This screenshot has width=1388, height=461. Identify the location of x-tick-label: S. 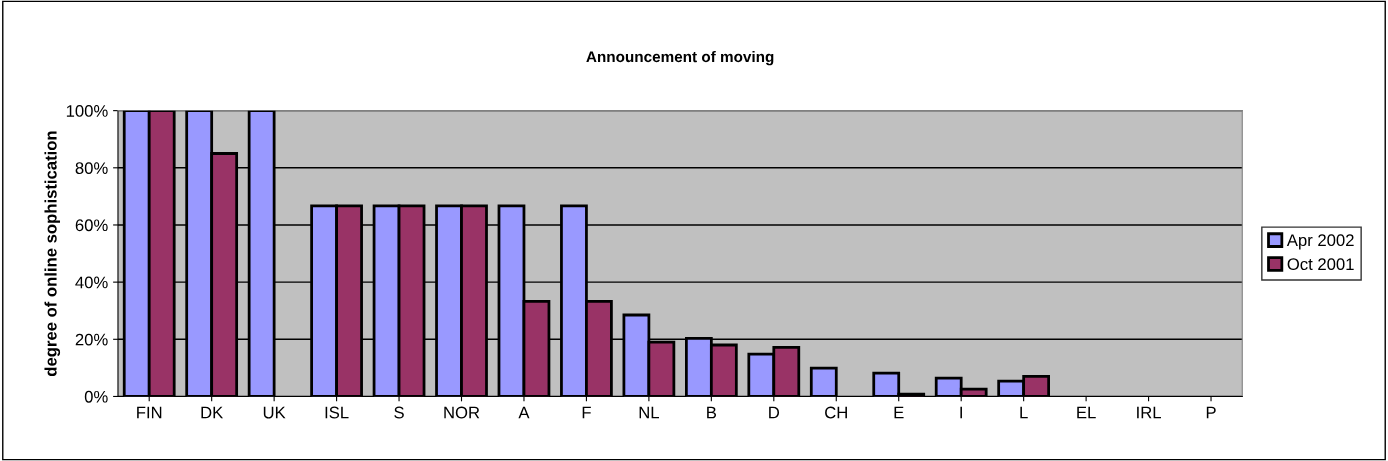
(399, 412).